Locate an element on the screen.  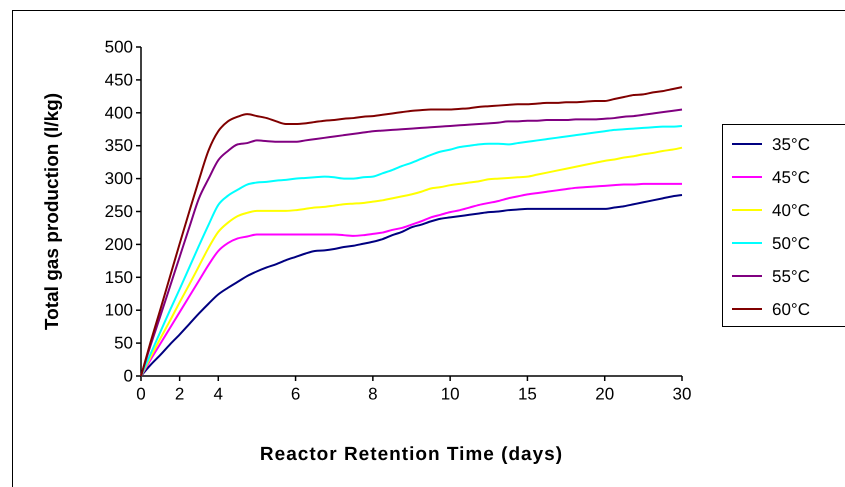
legend-label: 60°C is located at coordinates (791, 309).